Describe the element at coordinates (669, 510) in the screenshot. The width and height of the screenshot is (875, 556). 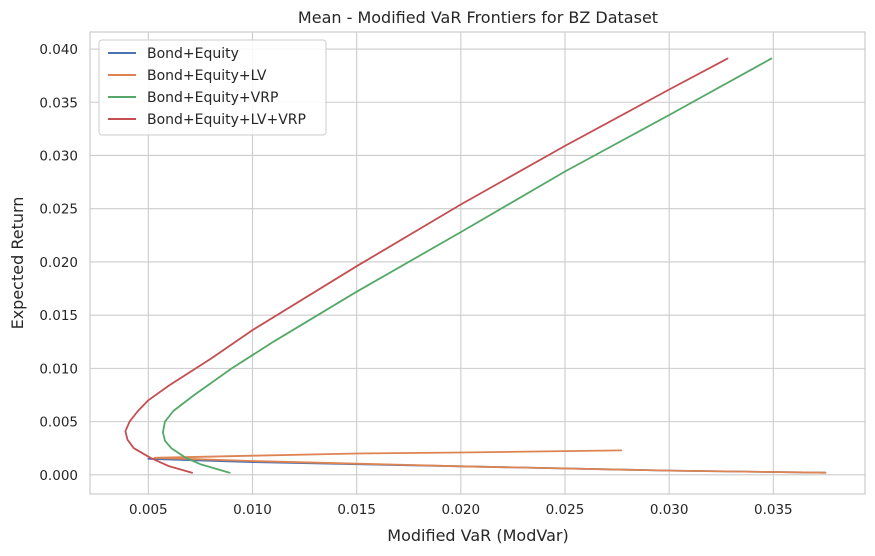
I see `x-tick-label: 0.030` at that location.